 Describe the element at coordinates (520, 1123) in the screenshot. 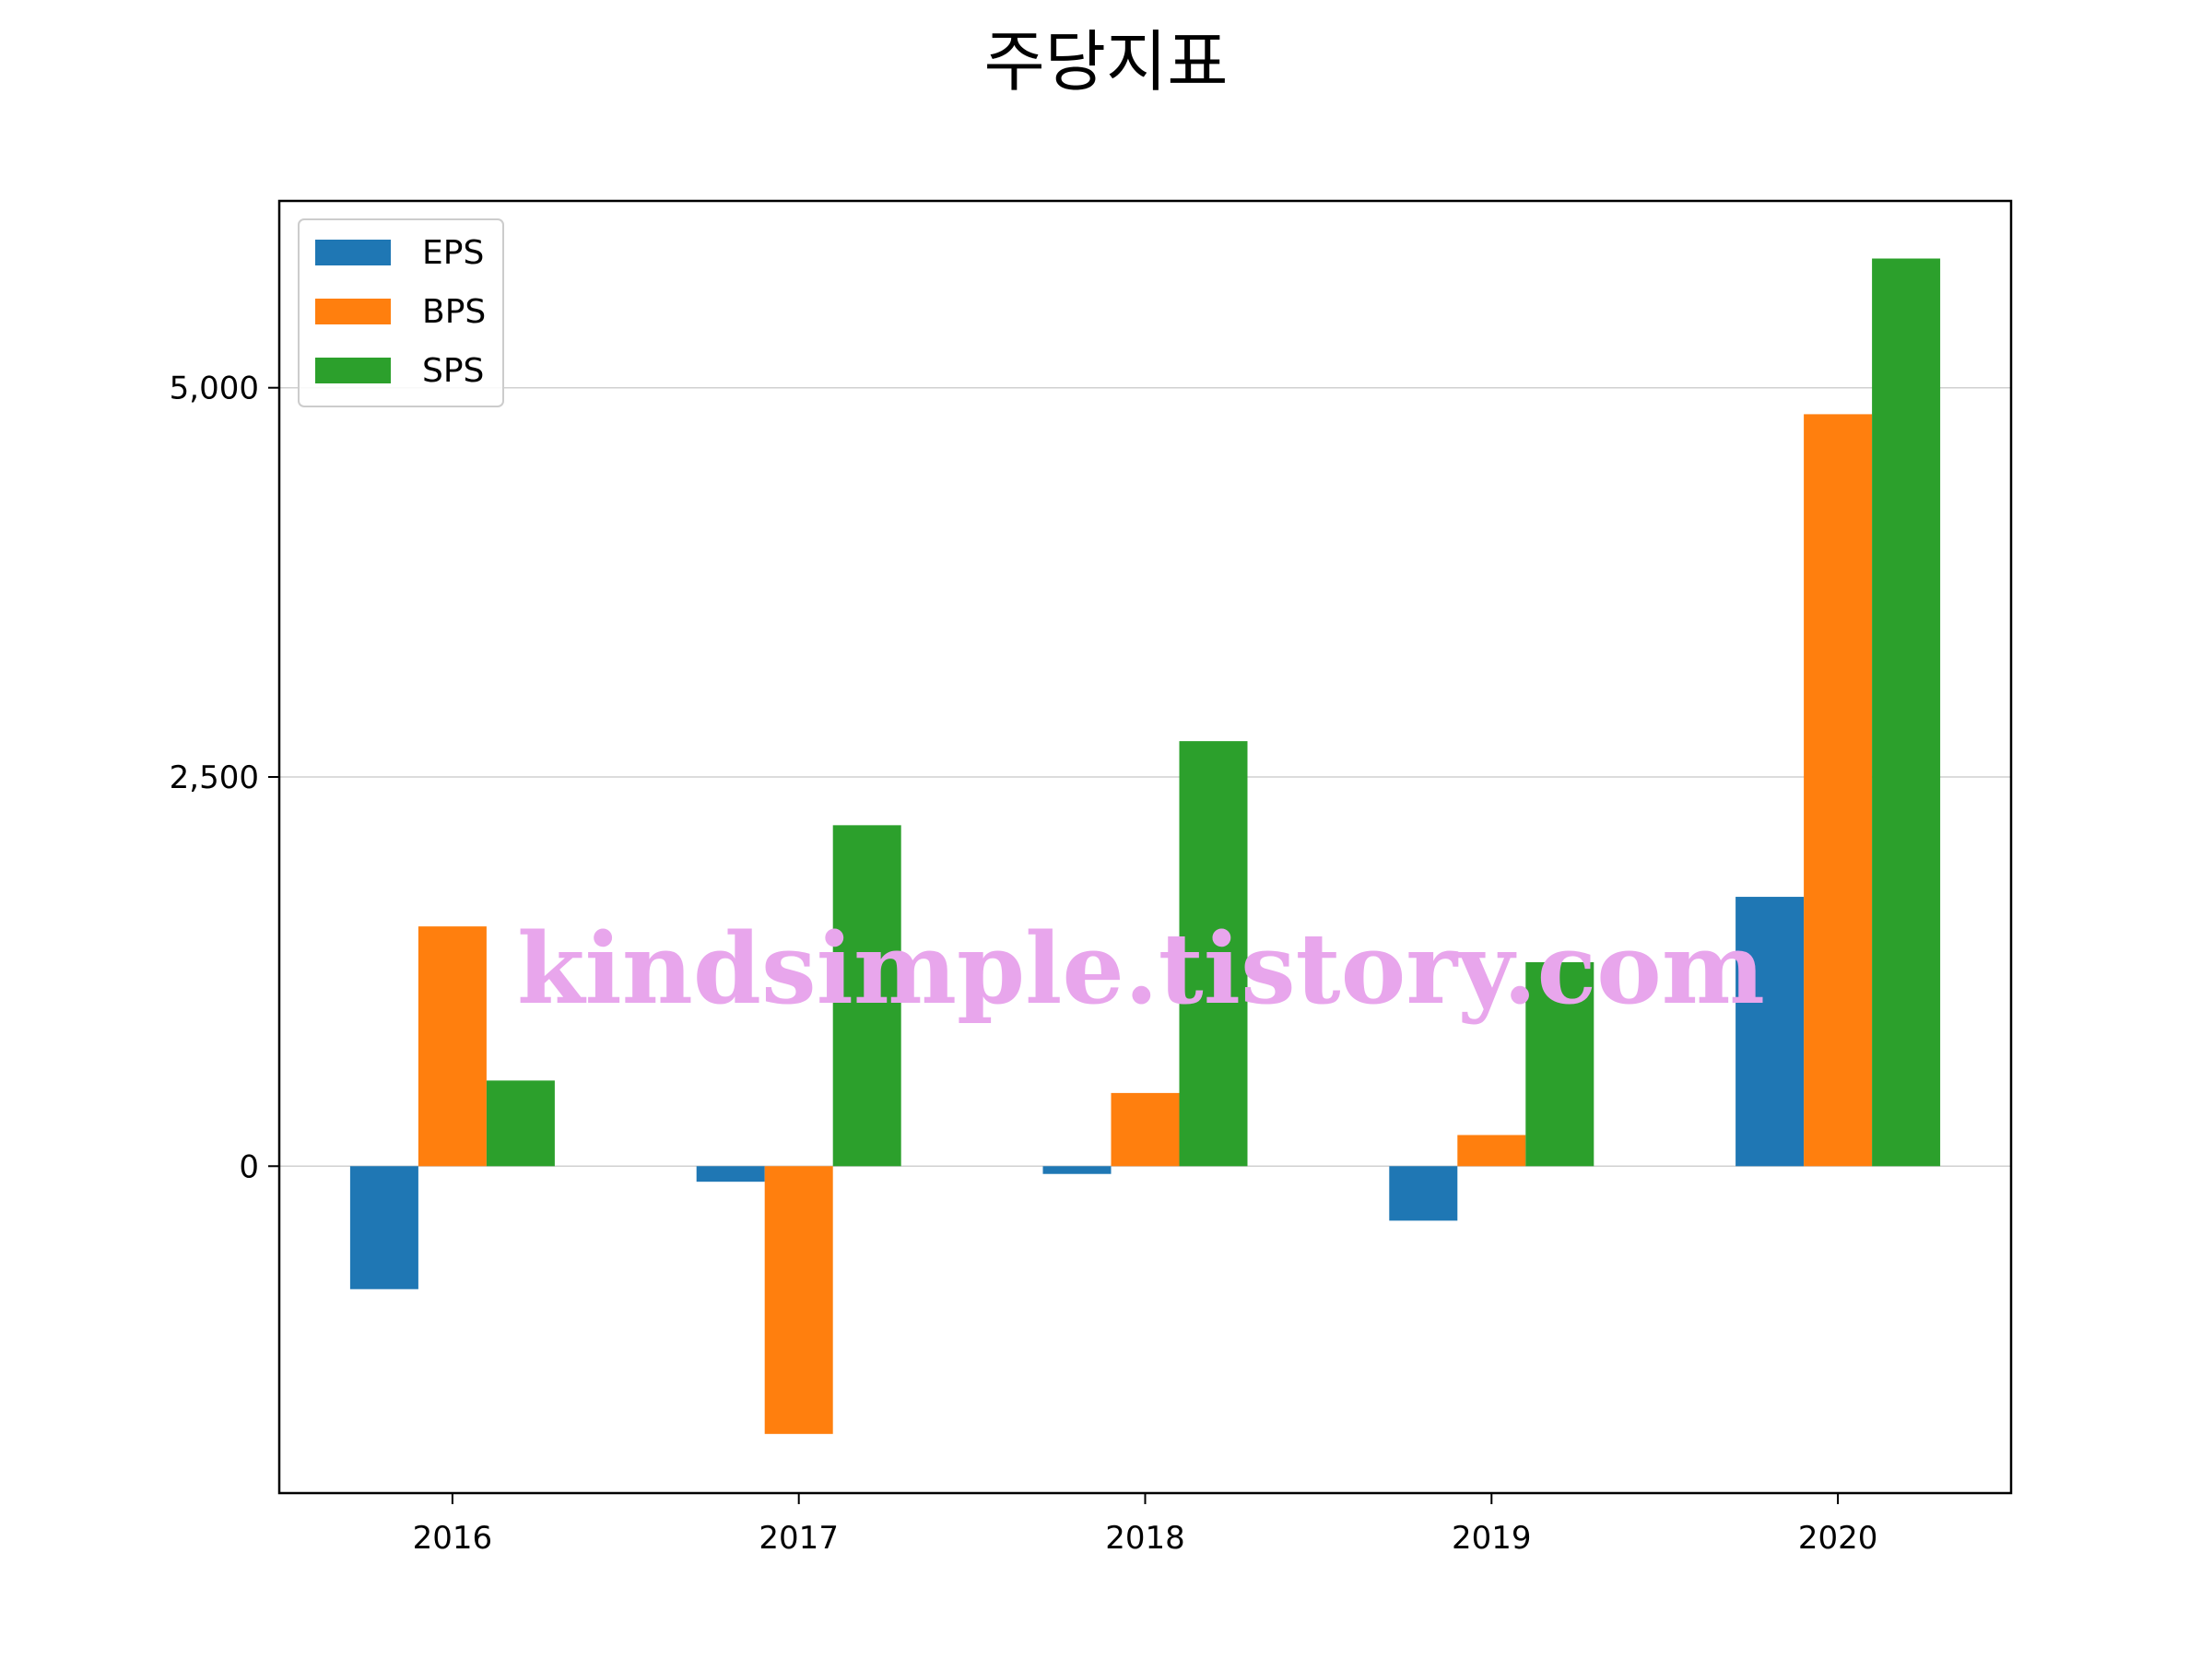

I see `bar-sps-2016` at that location.